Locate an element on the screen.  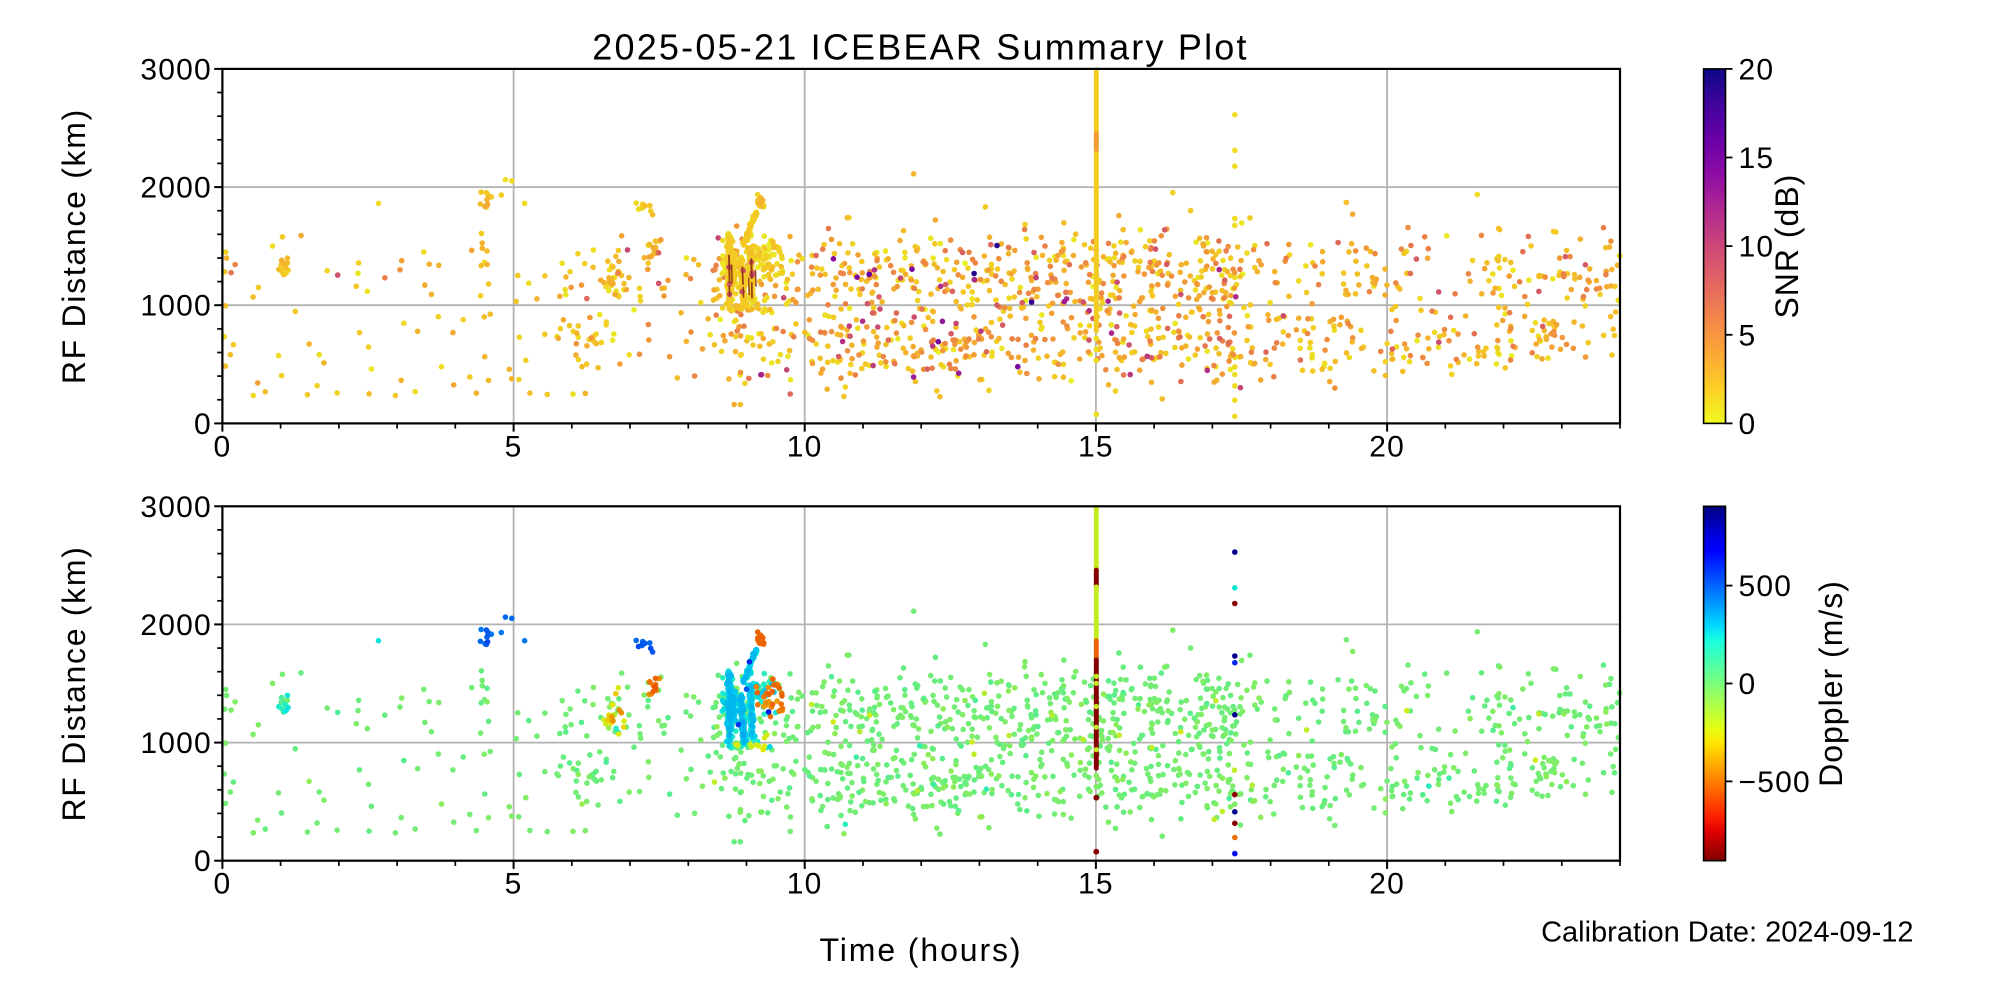
svg-text: Doppler (m/s) is located at coordinates (1831, 683).